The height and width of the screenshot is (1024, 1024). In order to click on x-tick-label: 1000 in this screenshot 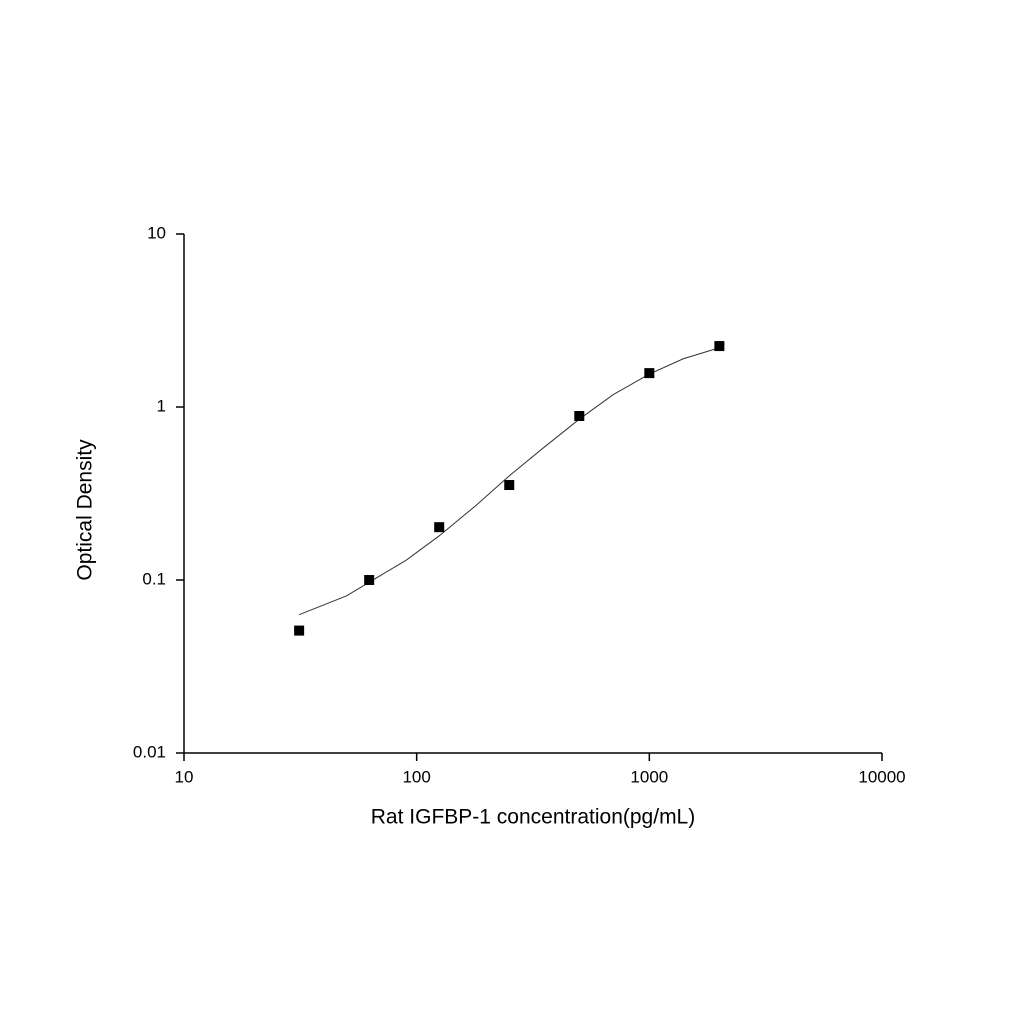, I will do `click(649, 776)`.